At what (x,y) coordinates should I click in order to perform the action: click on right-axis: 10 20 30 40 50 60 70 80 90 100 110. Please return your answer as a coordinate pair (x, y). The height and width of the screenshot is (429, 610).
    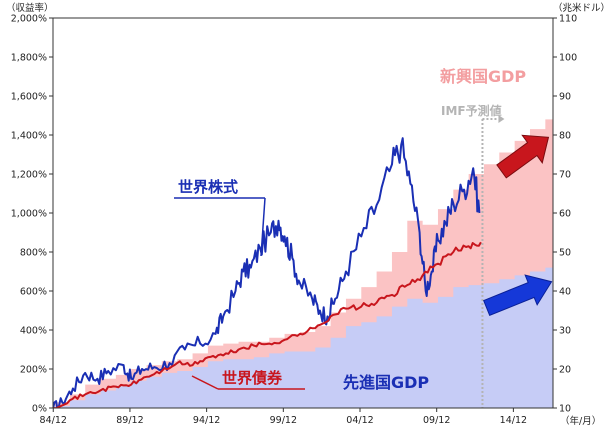
    Looking at the image, I should click on (565, 214).